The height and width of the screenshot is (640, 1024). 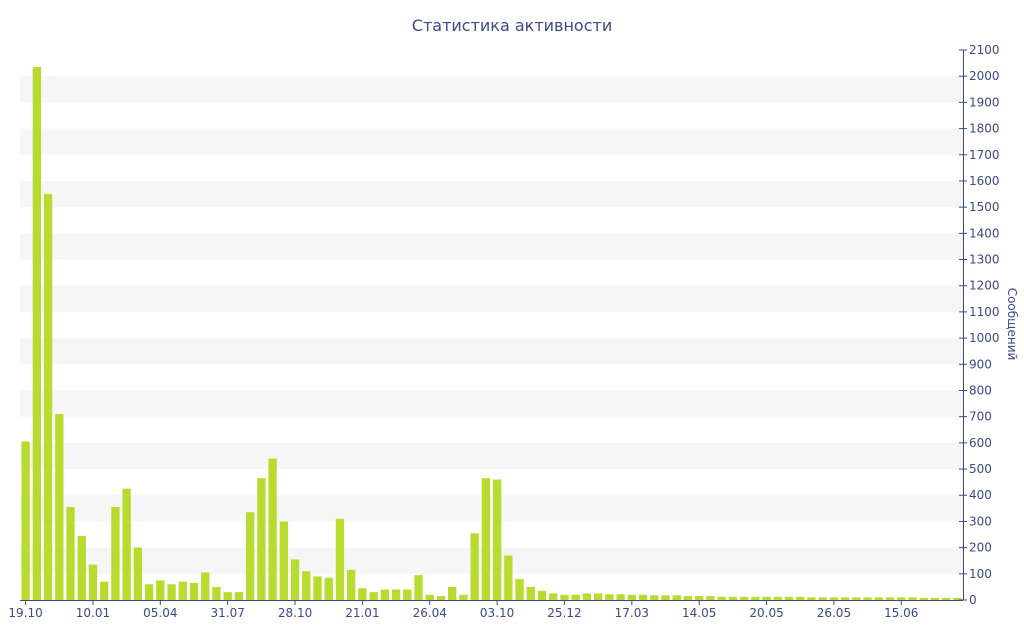 I want to click on y-tick-label: 1900, so click(x=984, y=102).